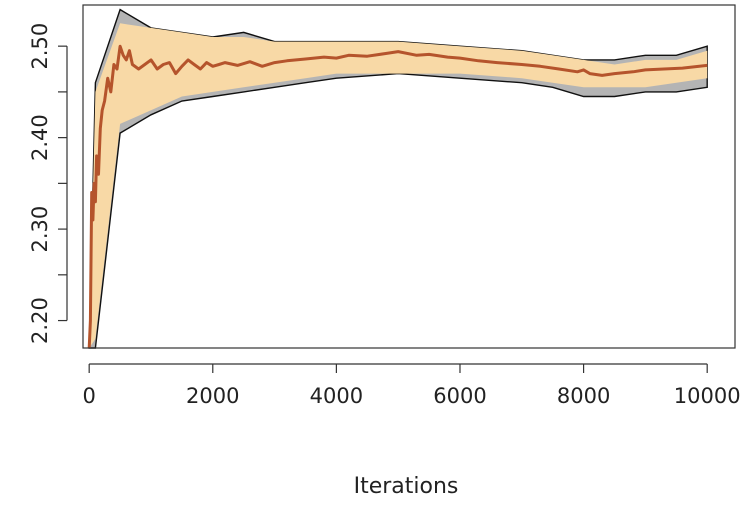 This screenshot has width=752, height=508. I want to click on x-tick-label: 8000, so click(583, 396).